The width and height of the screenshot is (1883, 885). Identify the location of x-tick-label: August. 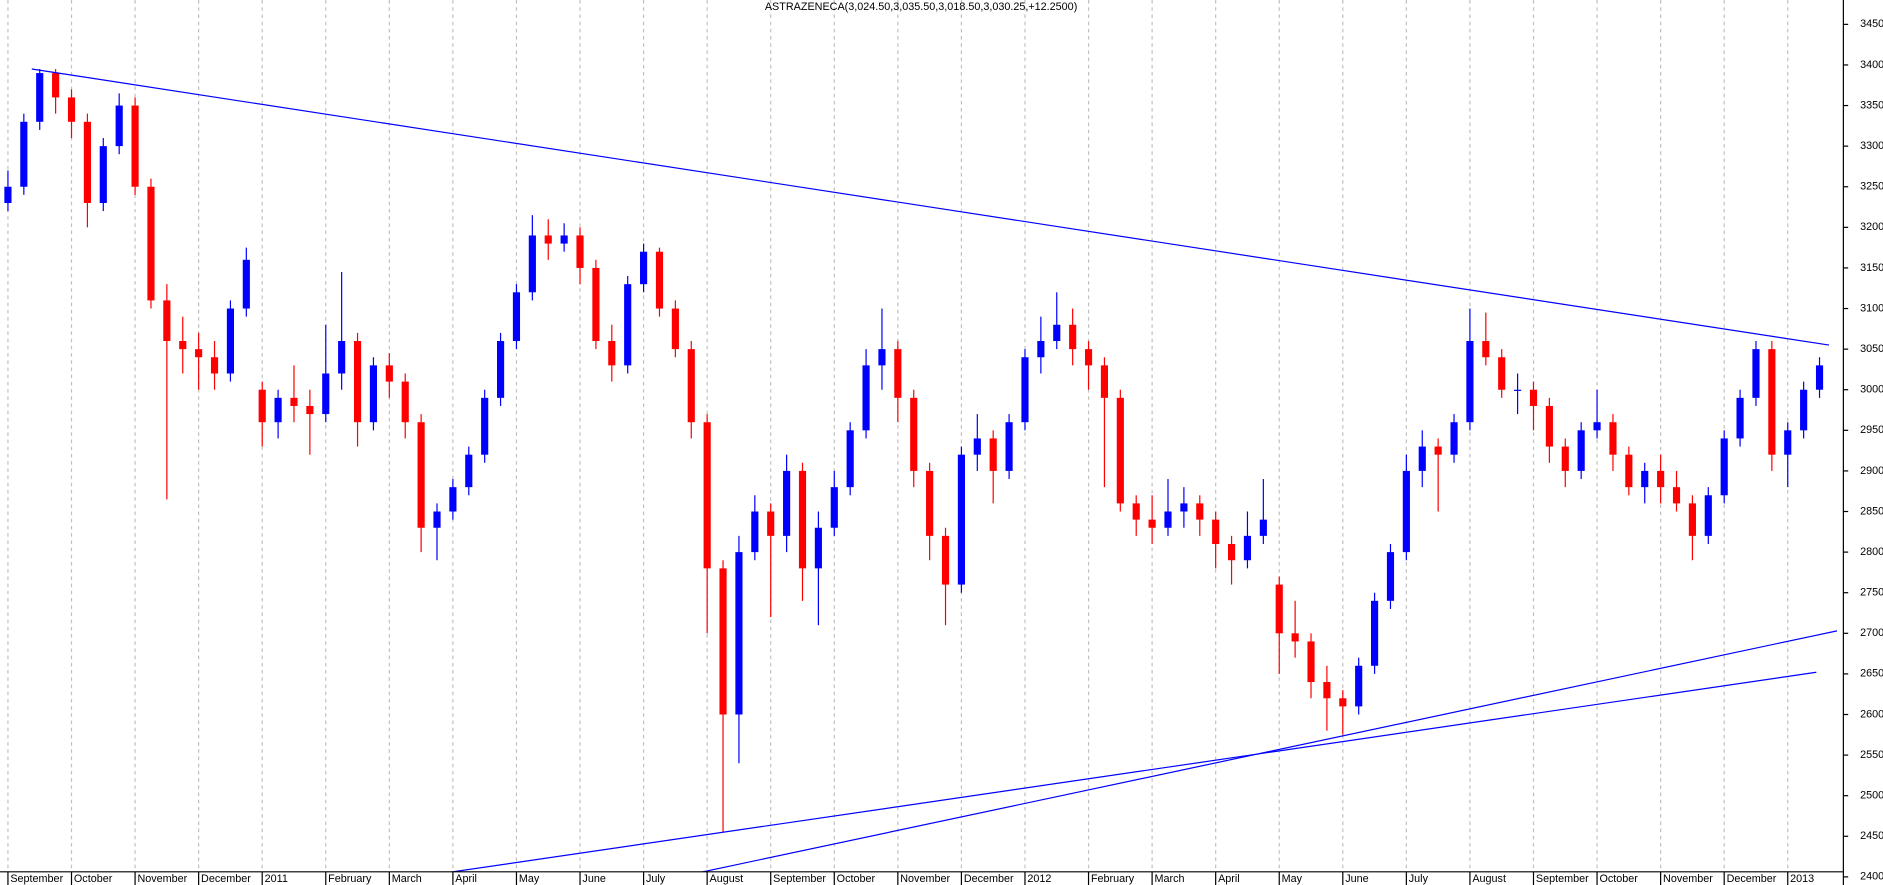
(727, 879).